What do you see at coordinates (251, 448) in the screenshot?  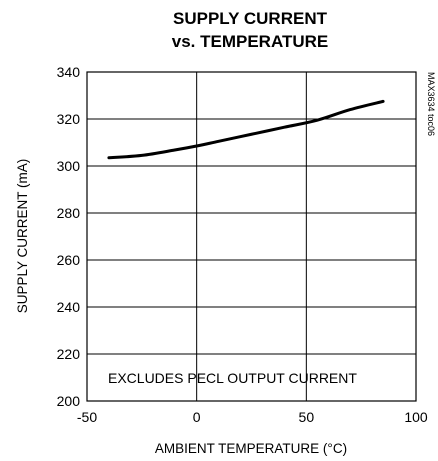 I see `x-axis-label: AMBIENT TEMPERATURE (°C)` at bounding box center [251, 448].